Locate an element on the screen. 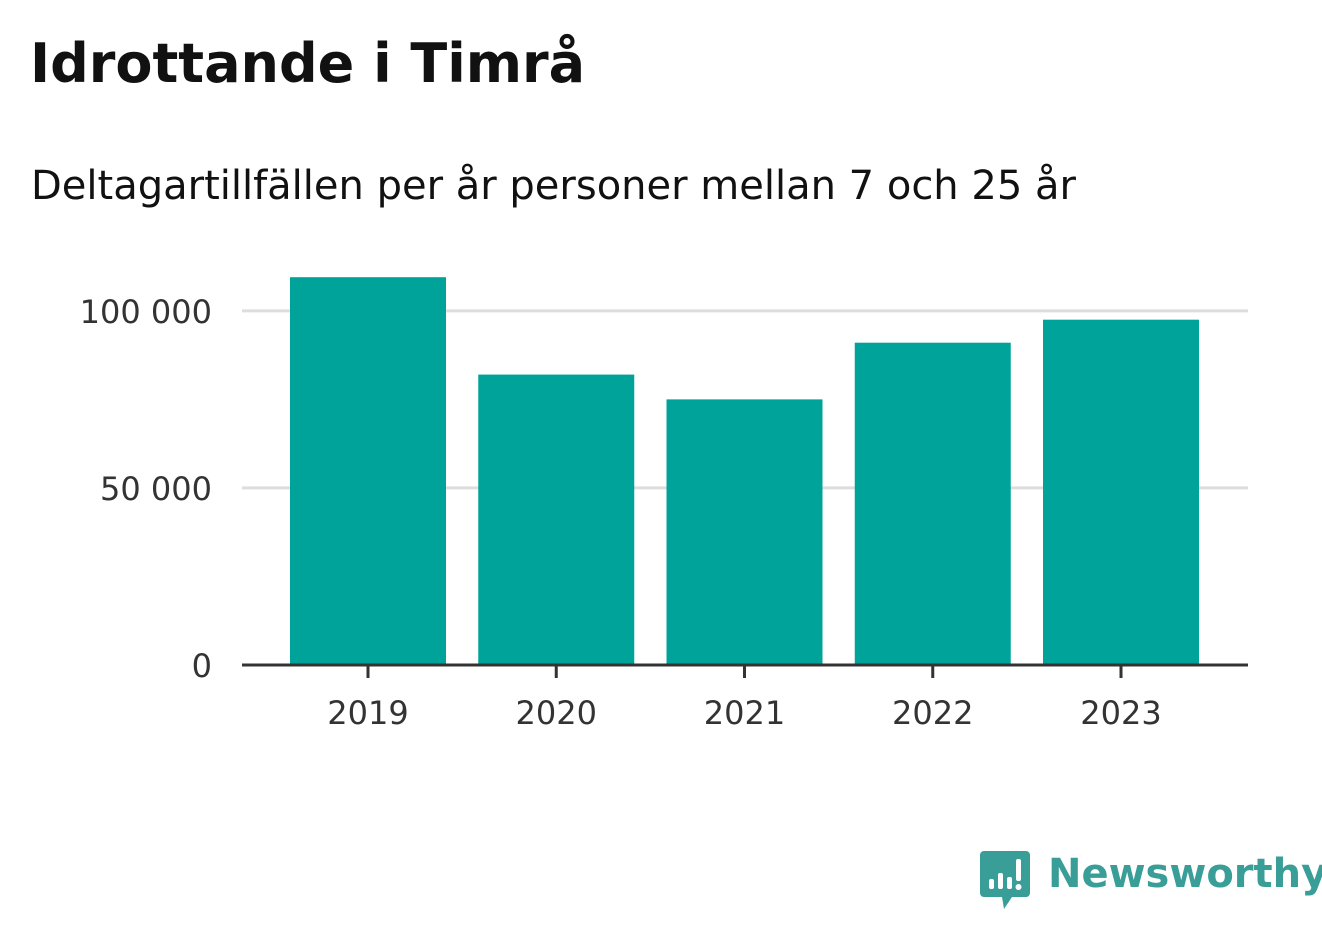 Image resolution: width=1322 pixels, height=939 pixels. bar-2023 is located at coordinates (1121, 492).